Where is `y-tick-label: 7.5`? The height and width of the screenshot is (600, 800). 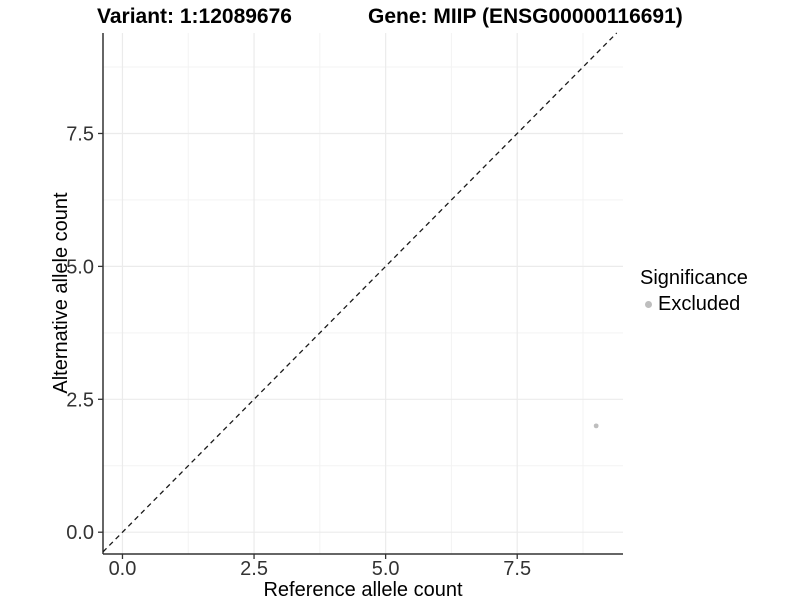 y-tick-label: 7.5 is located at coordinates (80, 134).